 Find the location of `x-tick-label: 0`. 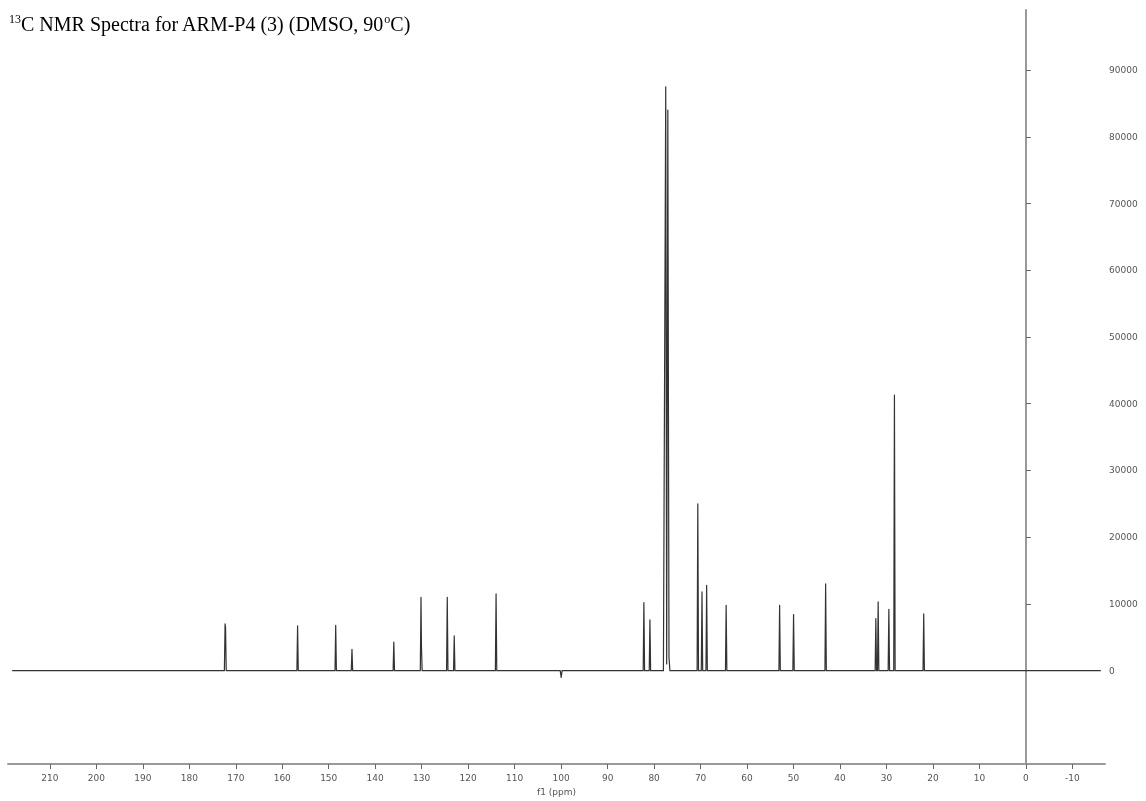

x-tick-label: 0 is located at coordinates (1026, 777).